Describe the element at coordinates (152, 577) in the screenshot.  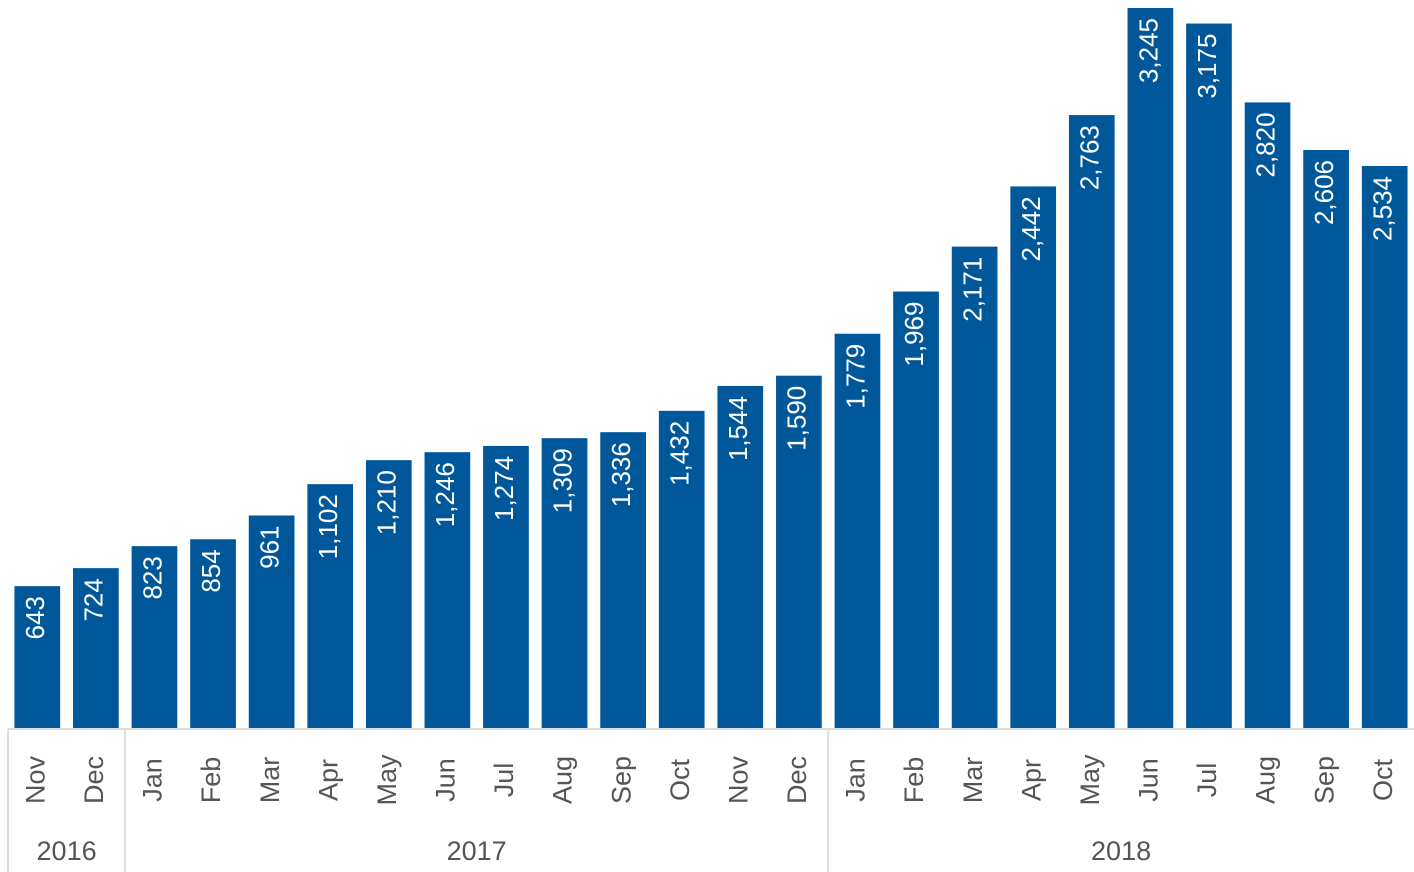
I see `value-label: 823` at that location.